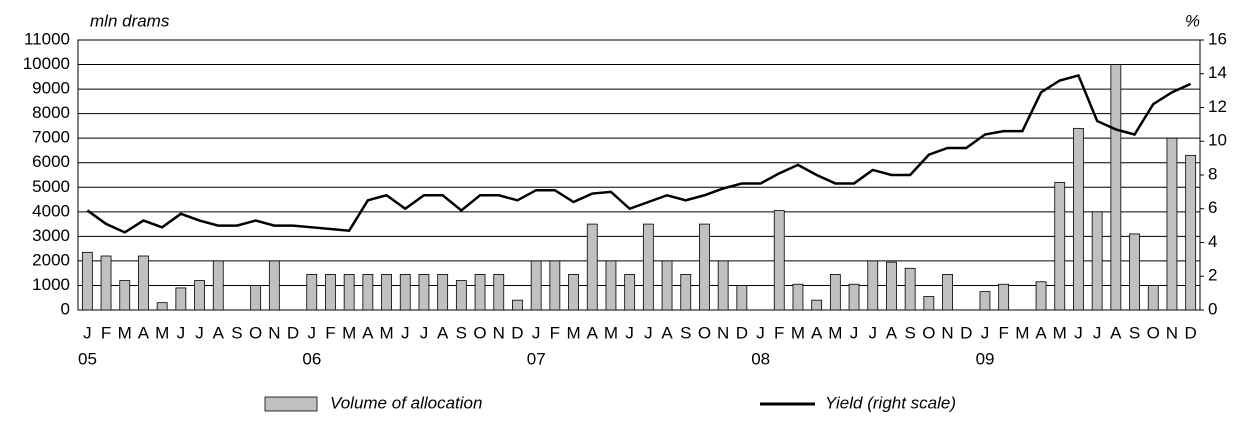  I want to click on y2-tick-label: 0, so click(1212, 308).